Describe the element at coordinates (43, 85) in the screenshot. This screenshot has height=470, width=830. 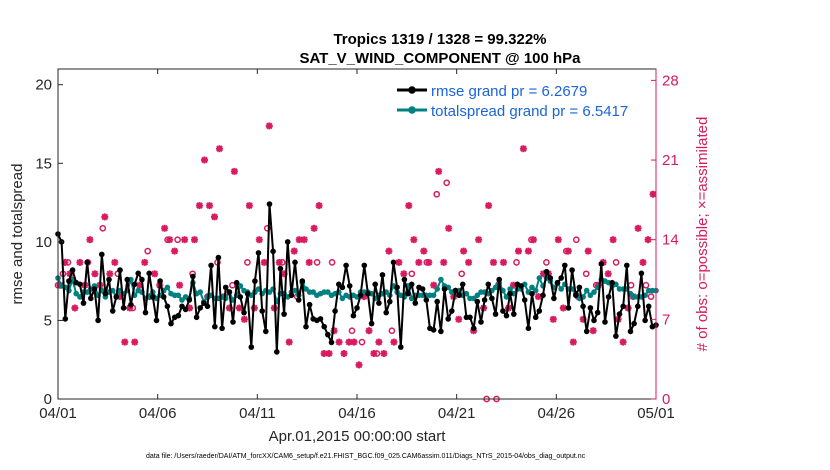
I see `y-tick-label: 20` at that location.